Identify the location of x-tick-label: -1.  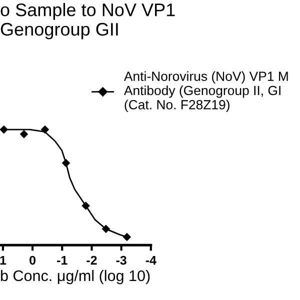
(62, 260).